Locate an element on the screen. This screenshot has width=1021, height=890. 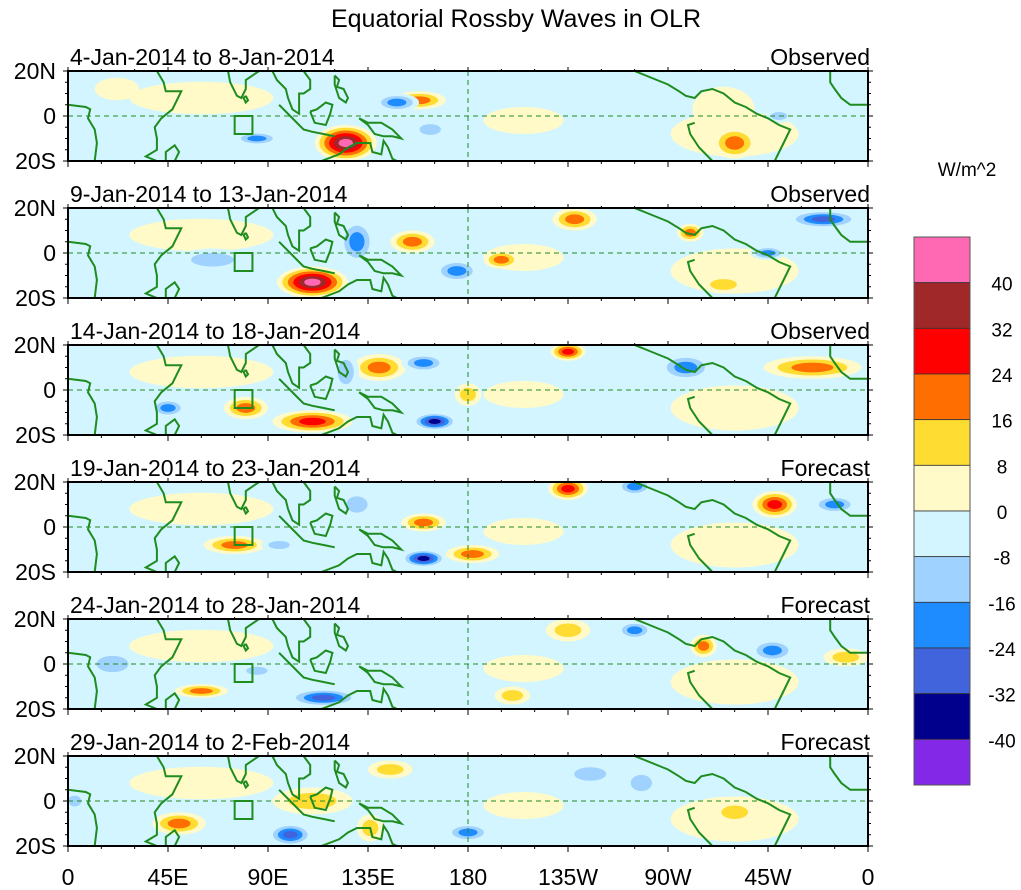
x-tick-label: 45E is located at coordinates (168, 877).